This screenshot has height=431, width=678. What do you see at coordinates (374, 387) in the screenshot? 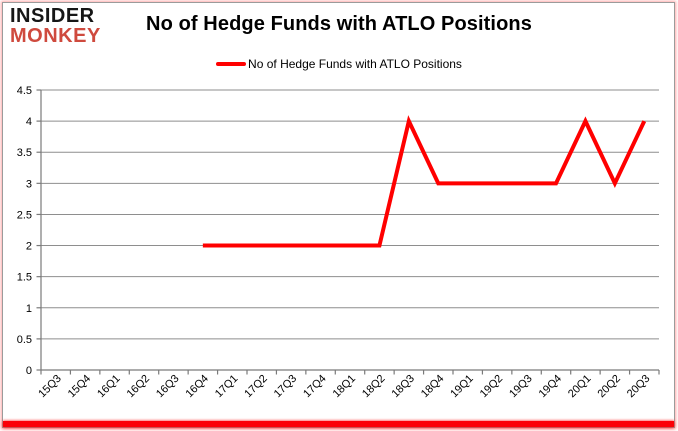
I see `svg-text: 18Q2` at bounding box center [374, 387].